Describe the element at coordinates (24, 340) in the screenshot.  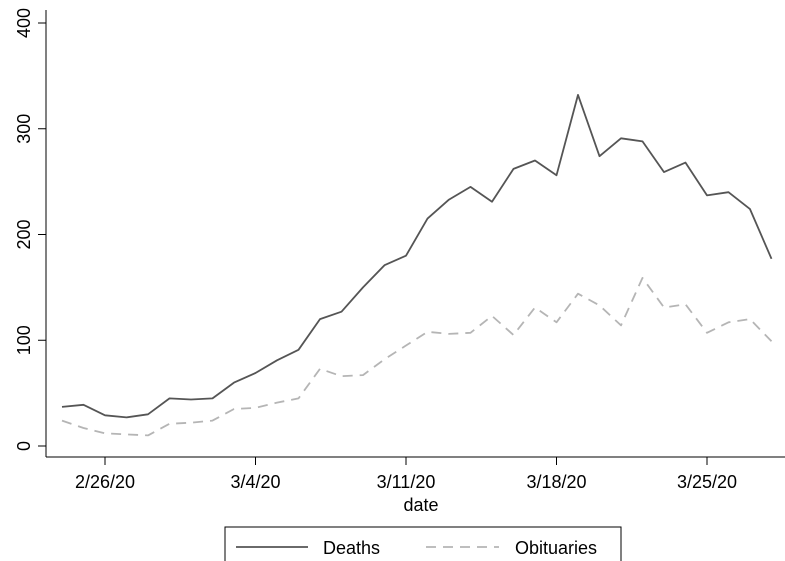
I see `y-tick-label: 100` at that location.